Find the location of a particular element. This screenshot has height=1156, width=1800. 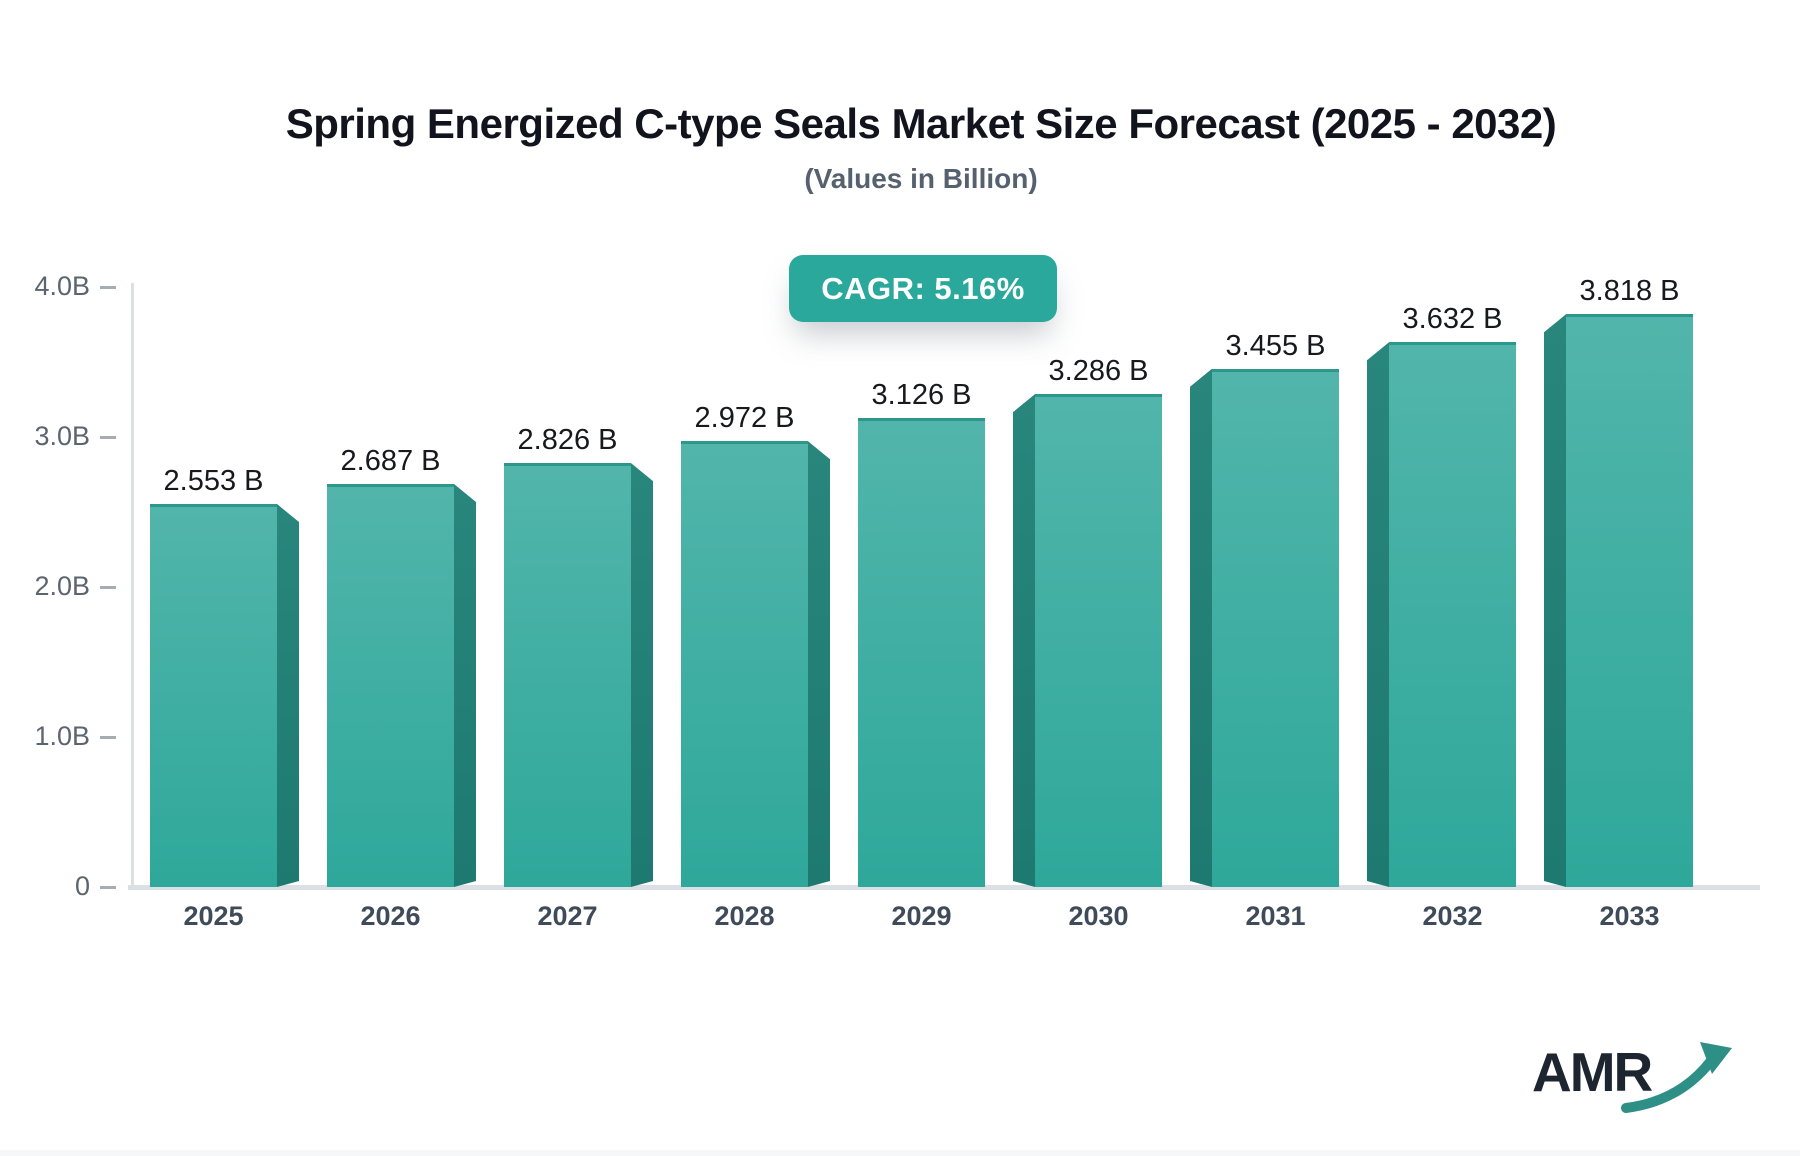

bottom-edge-strip is located at coordinates (900, 1153).